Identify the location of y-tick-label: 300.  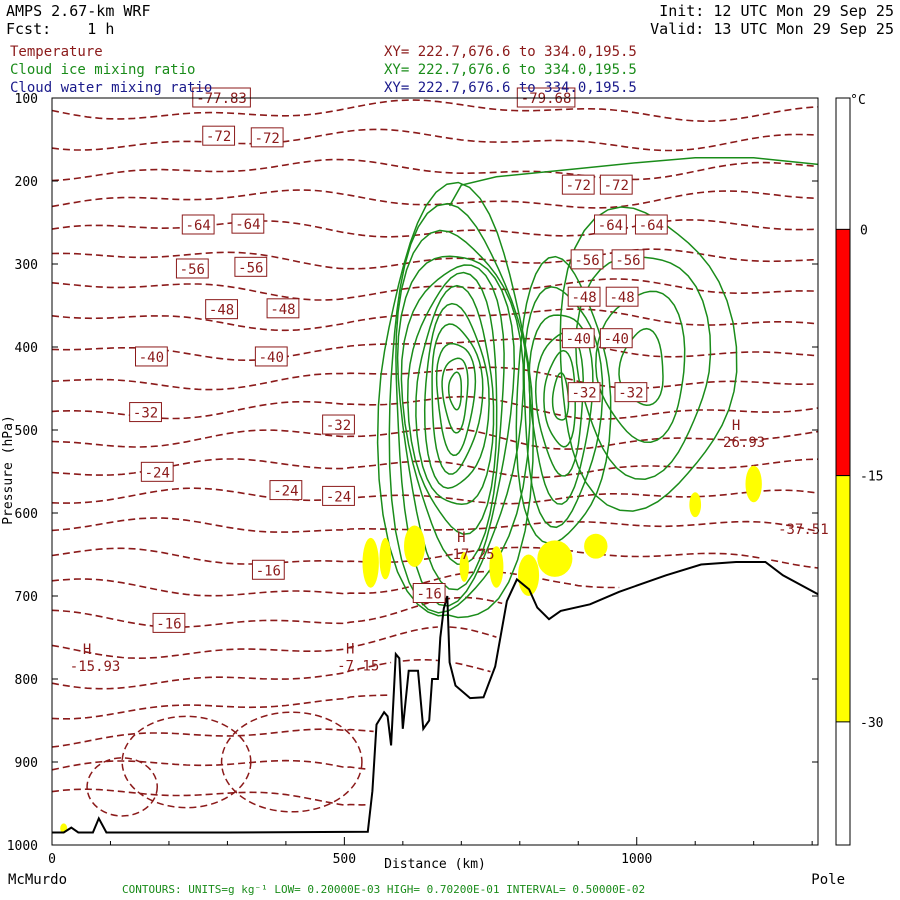
(26, 265).